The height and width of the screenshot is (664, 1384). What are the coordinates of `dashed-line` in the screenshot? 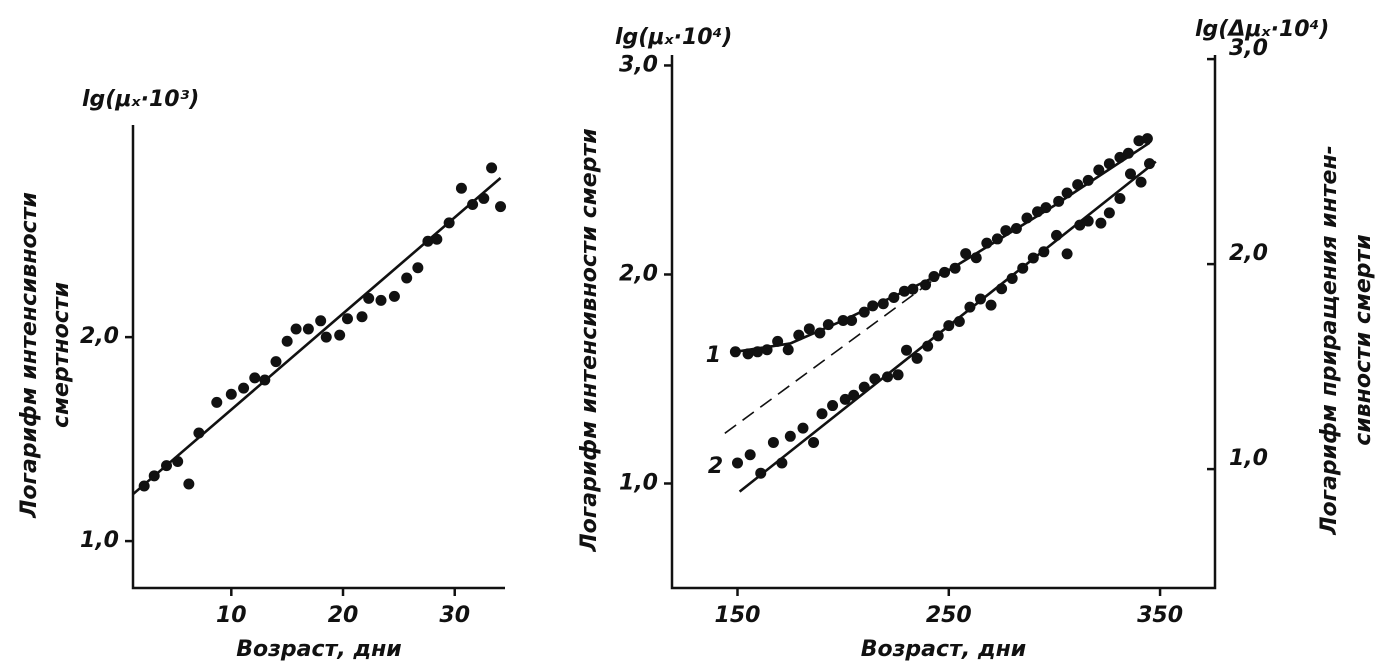 It's located at (840, 348).